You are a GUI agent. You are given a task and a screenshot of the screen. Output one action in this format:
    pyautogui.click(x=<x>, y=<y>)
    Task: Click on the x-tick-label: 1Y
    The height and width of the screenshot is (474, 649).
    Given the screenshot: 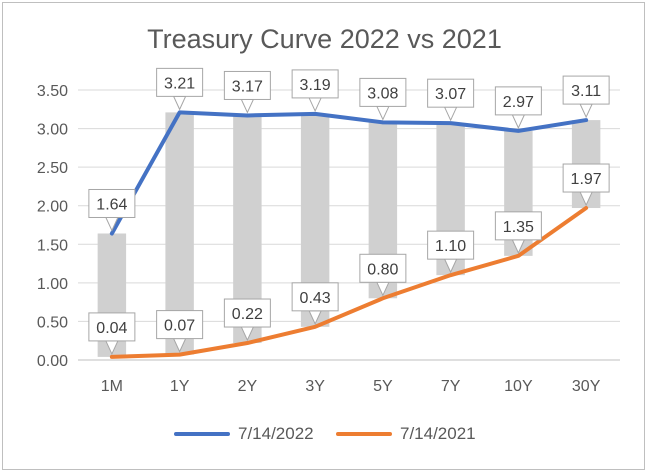 What is the action you would take?
    pyautogui.click(x=180, y=386)
    